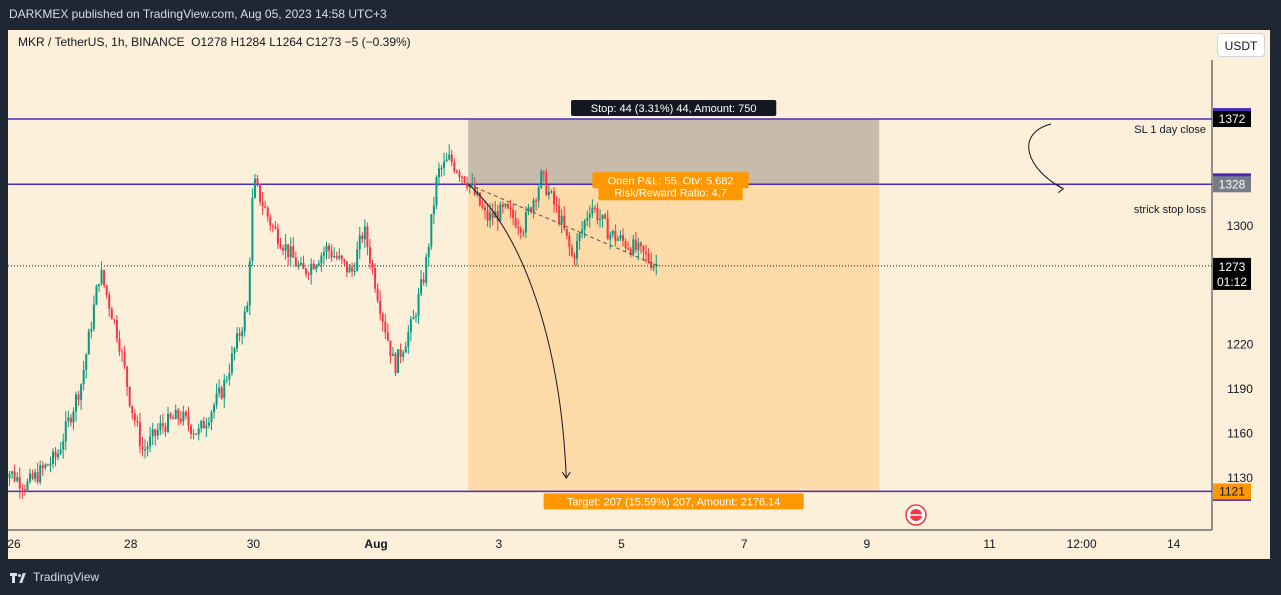  What do you see at coordinates (1232, 273) in the screenshot?
I see `current-price-tag-bg` at bounding box center [1232, 273].